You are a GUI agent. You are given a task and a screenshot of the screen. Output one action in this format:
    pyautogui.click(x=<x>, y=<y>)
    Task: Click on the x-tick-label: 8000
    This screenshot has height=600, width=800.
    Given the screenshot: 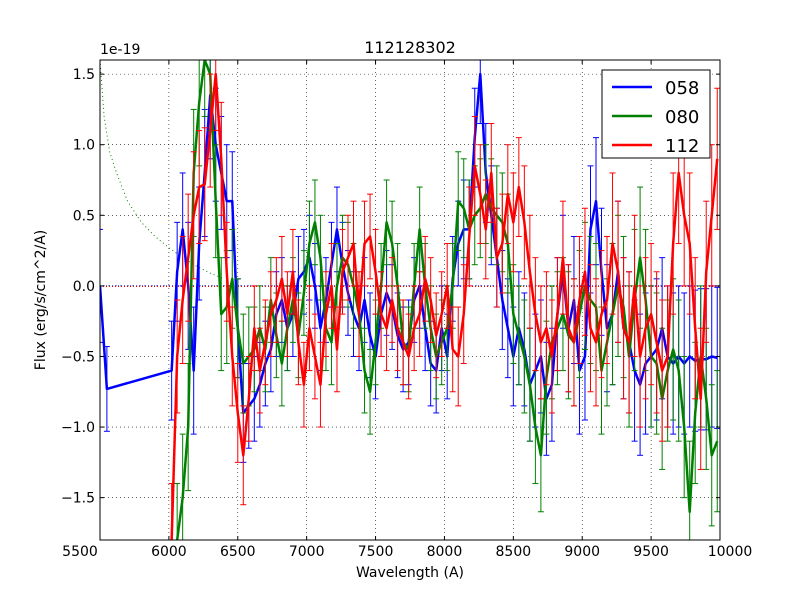 What is the action you would take?
    pyautogui.click(x=445, y=552)
    